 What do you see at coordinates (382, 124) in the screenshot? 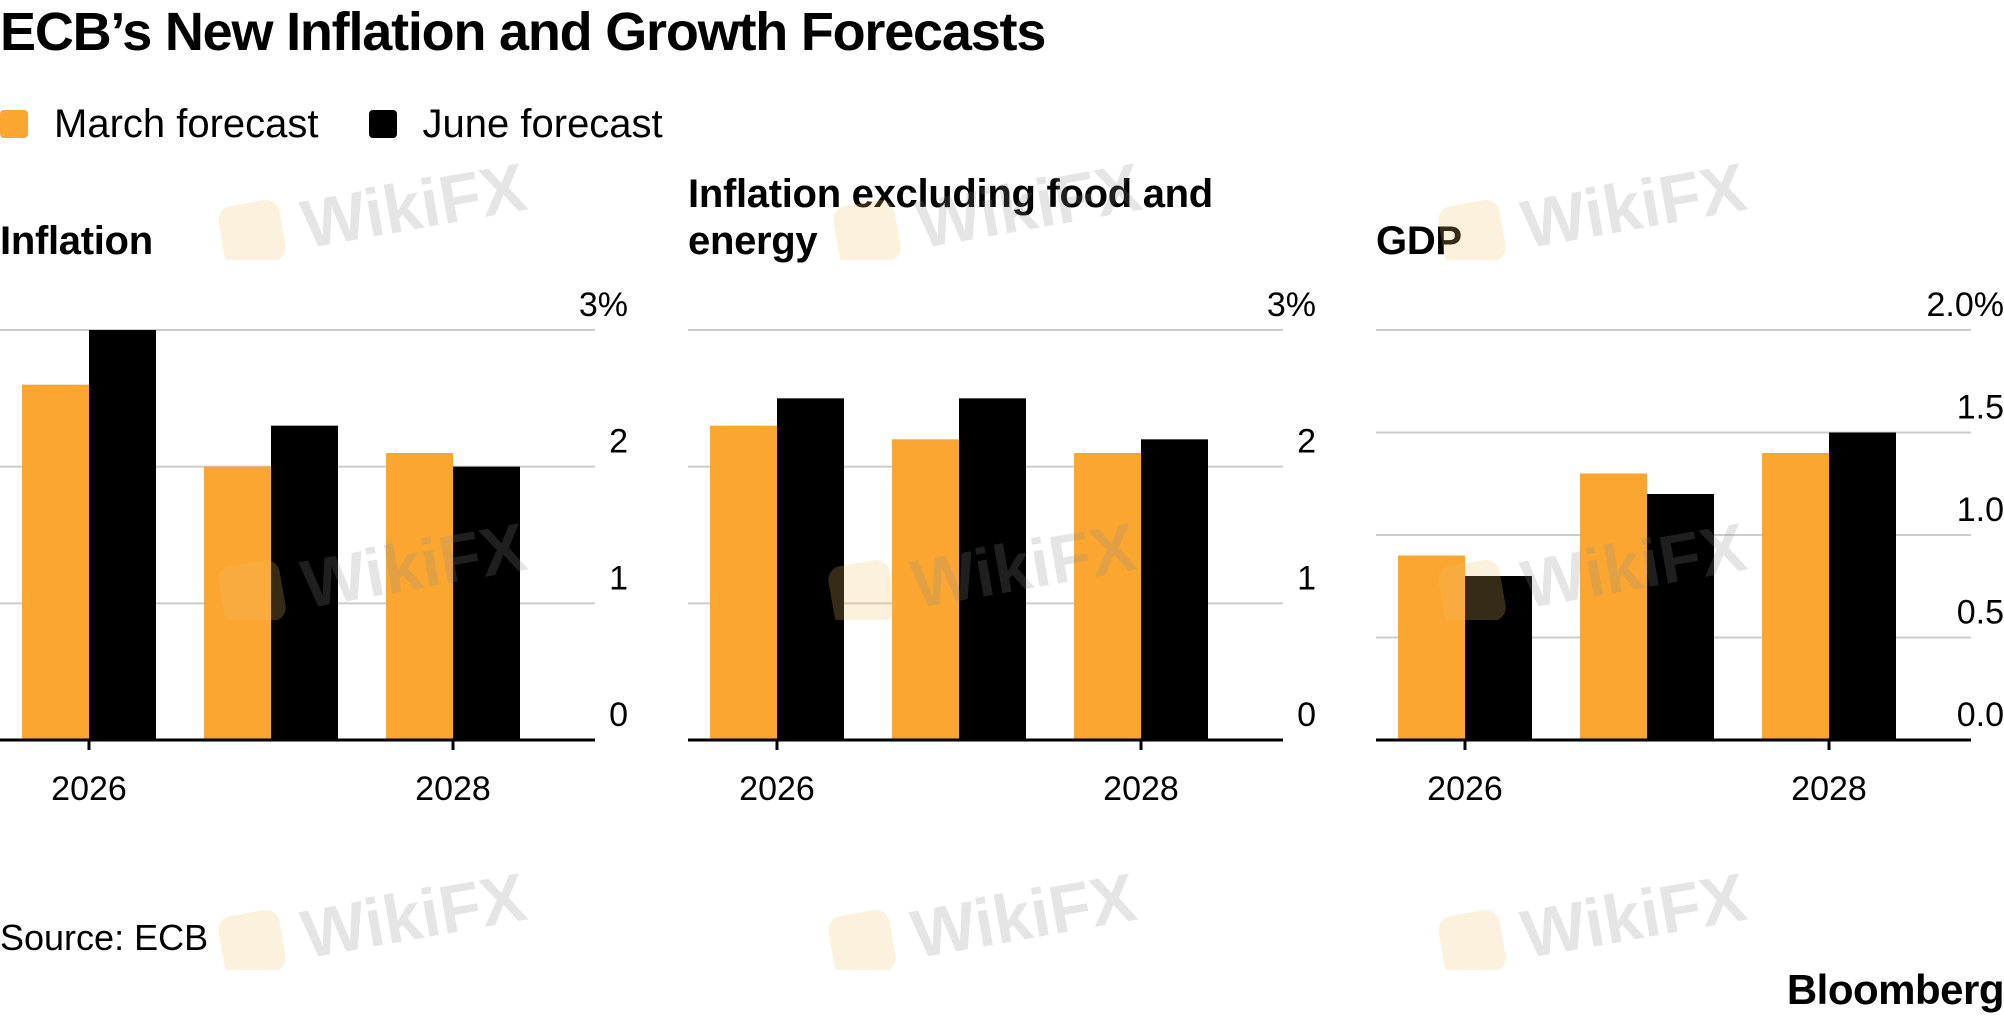
I see `legend-swatch-june` at bounding box center [382, 124].